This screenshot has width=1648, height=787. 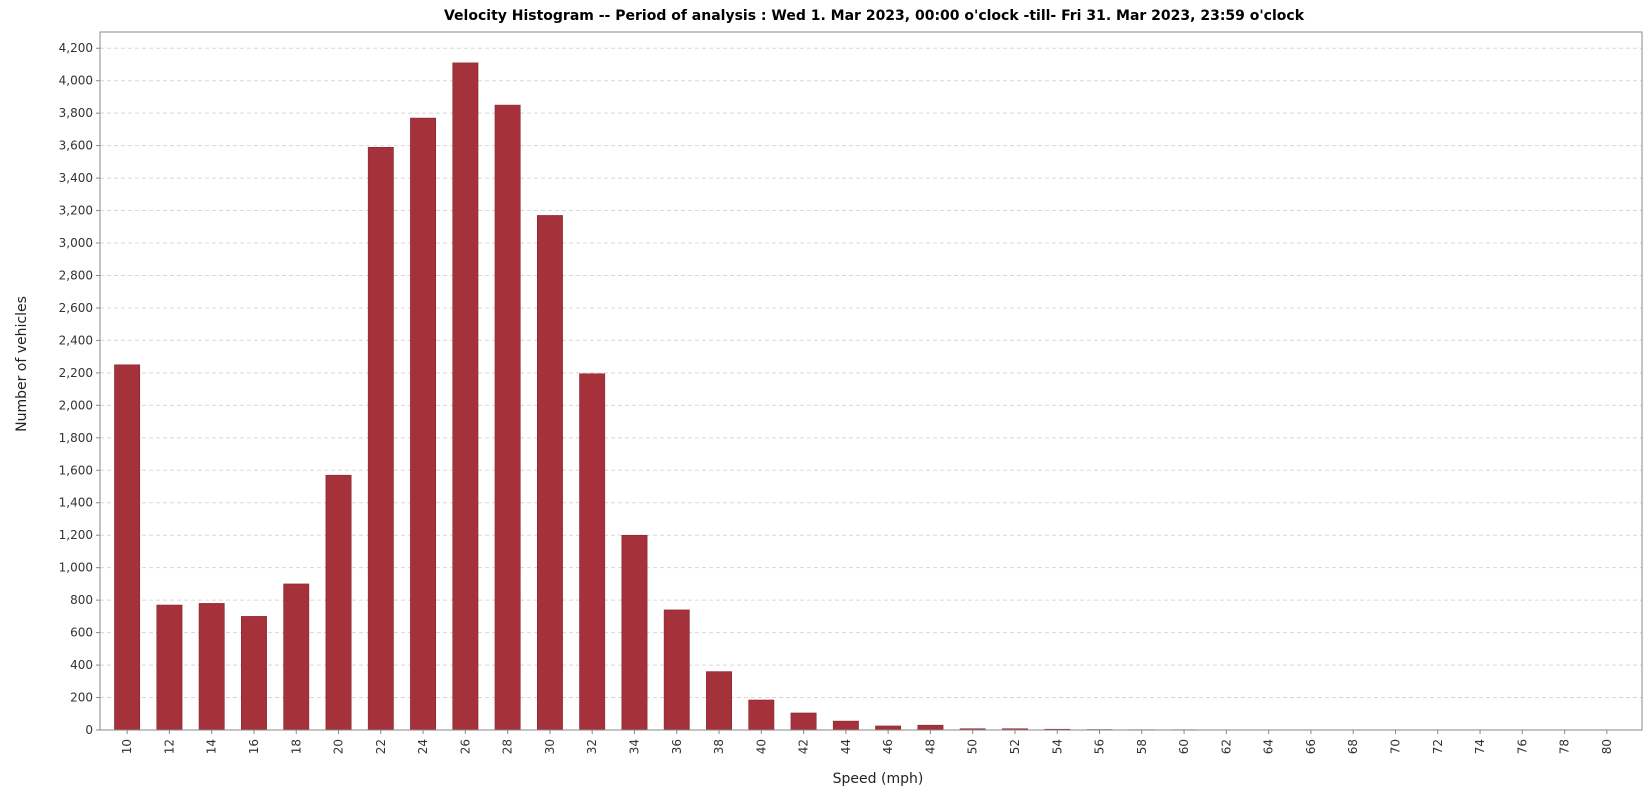 I want to click on y-tick-label: 1,400, so click(x=76, y=503).